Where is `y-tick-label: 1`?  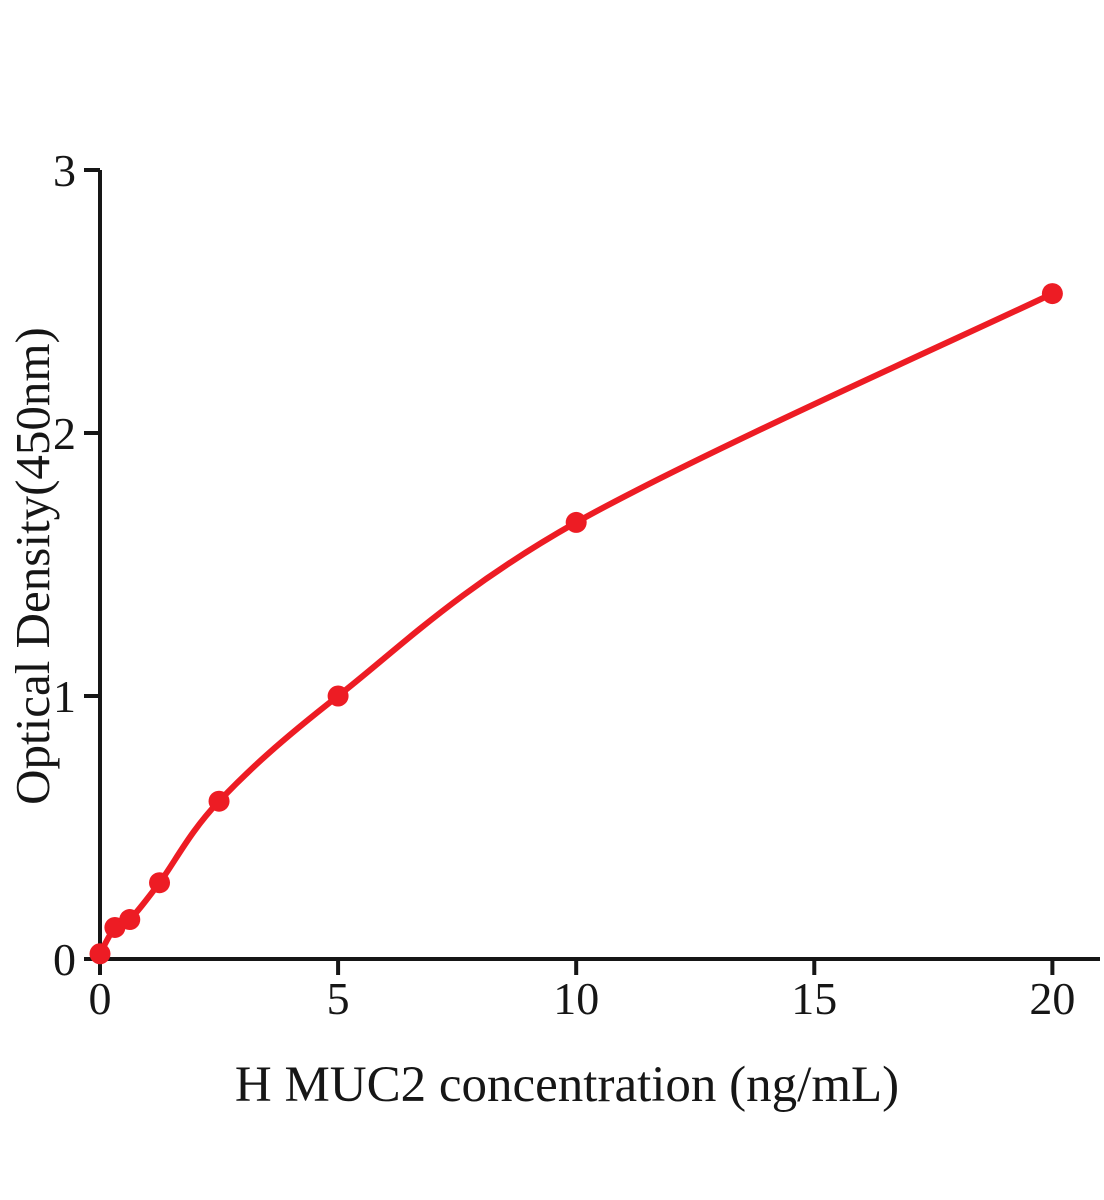 y-tick-label: 1 is located at coordinates (64, 696).